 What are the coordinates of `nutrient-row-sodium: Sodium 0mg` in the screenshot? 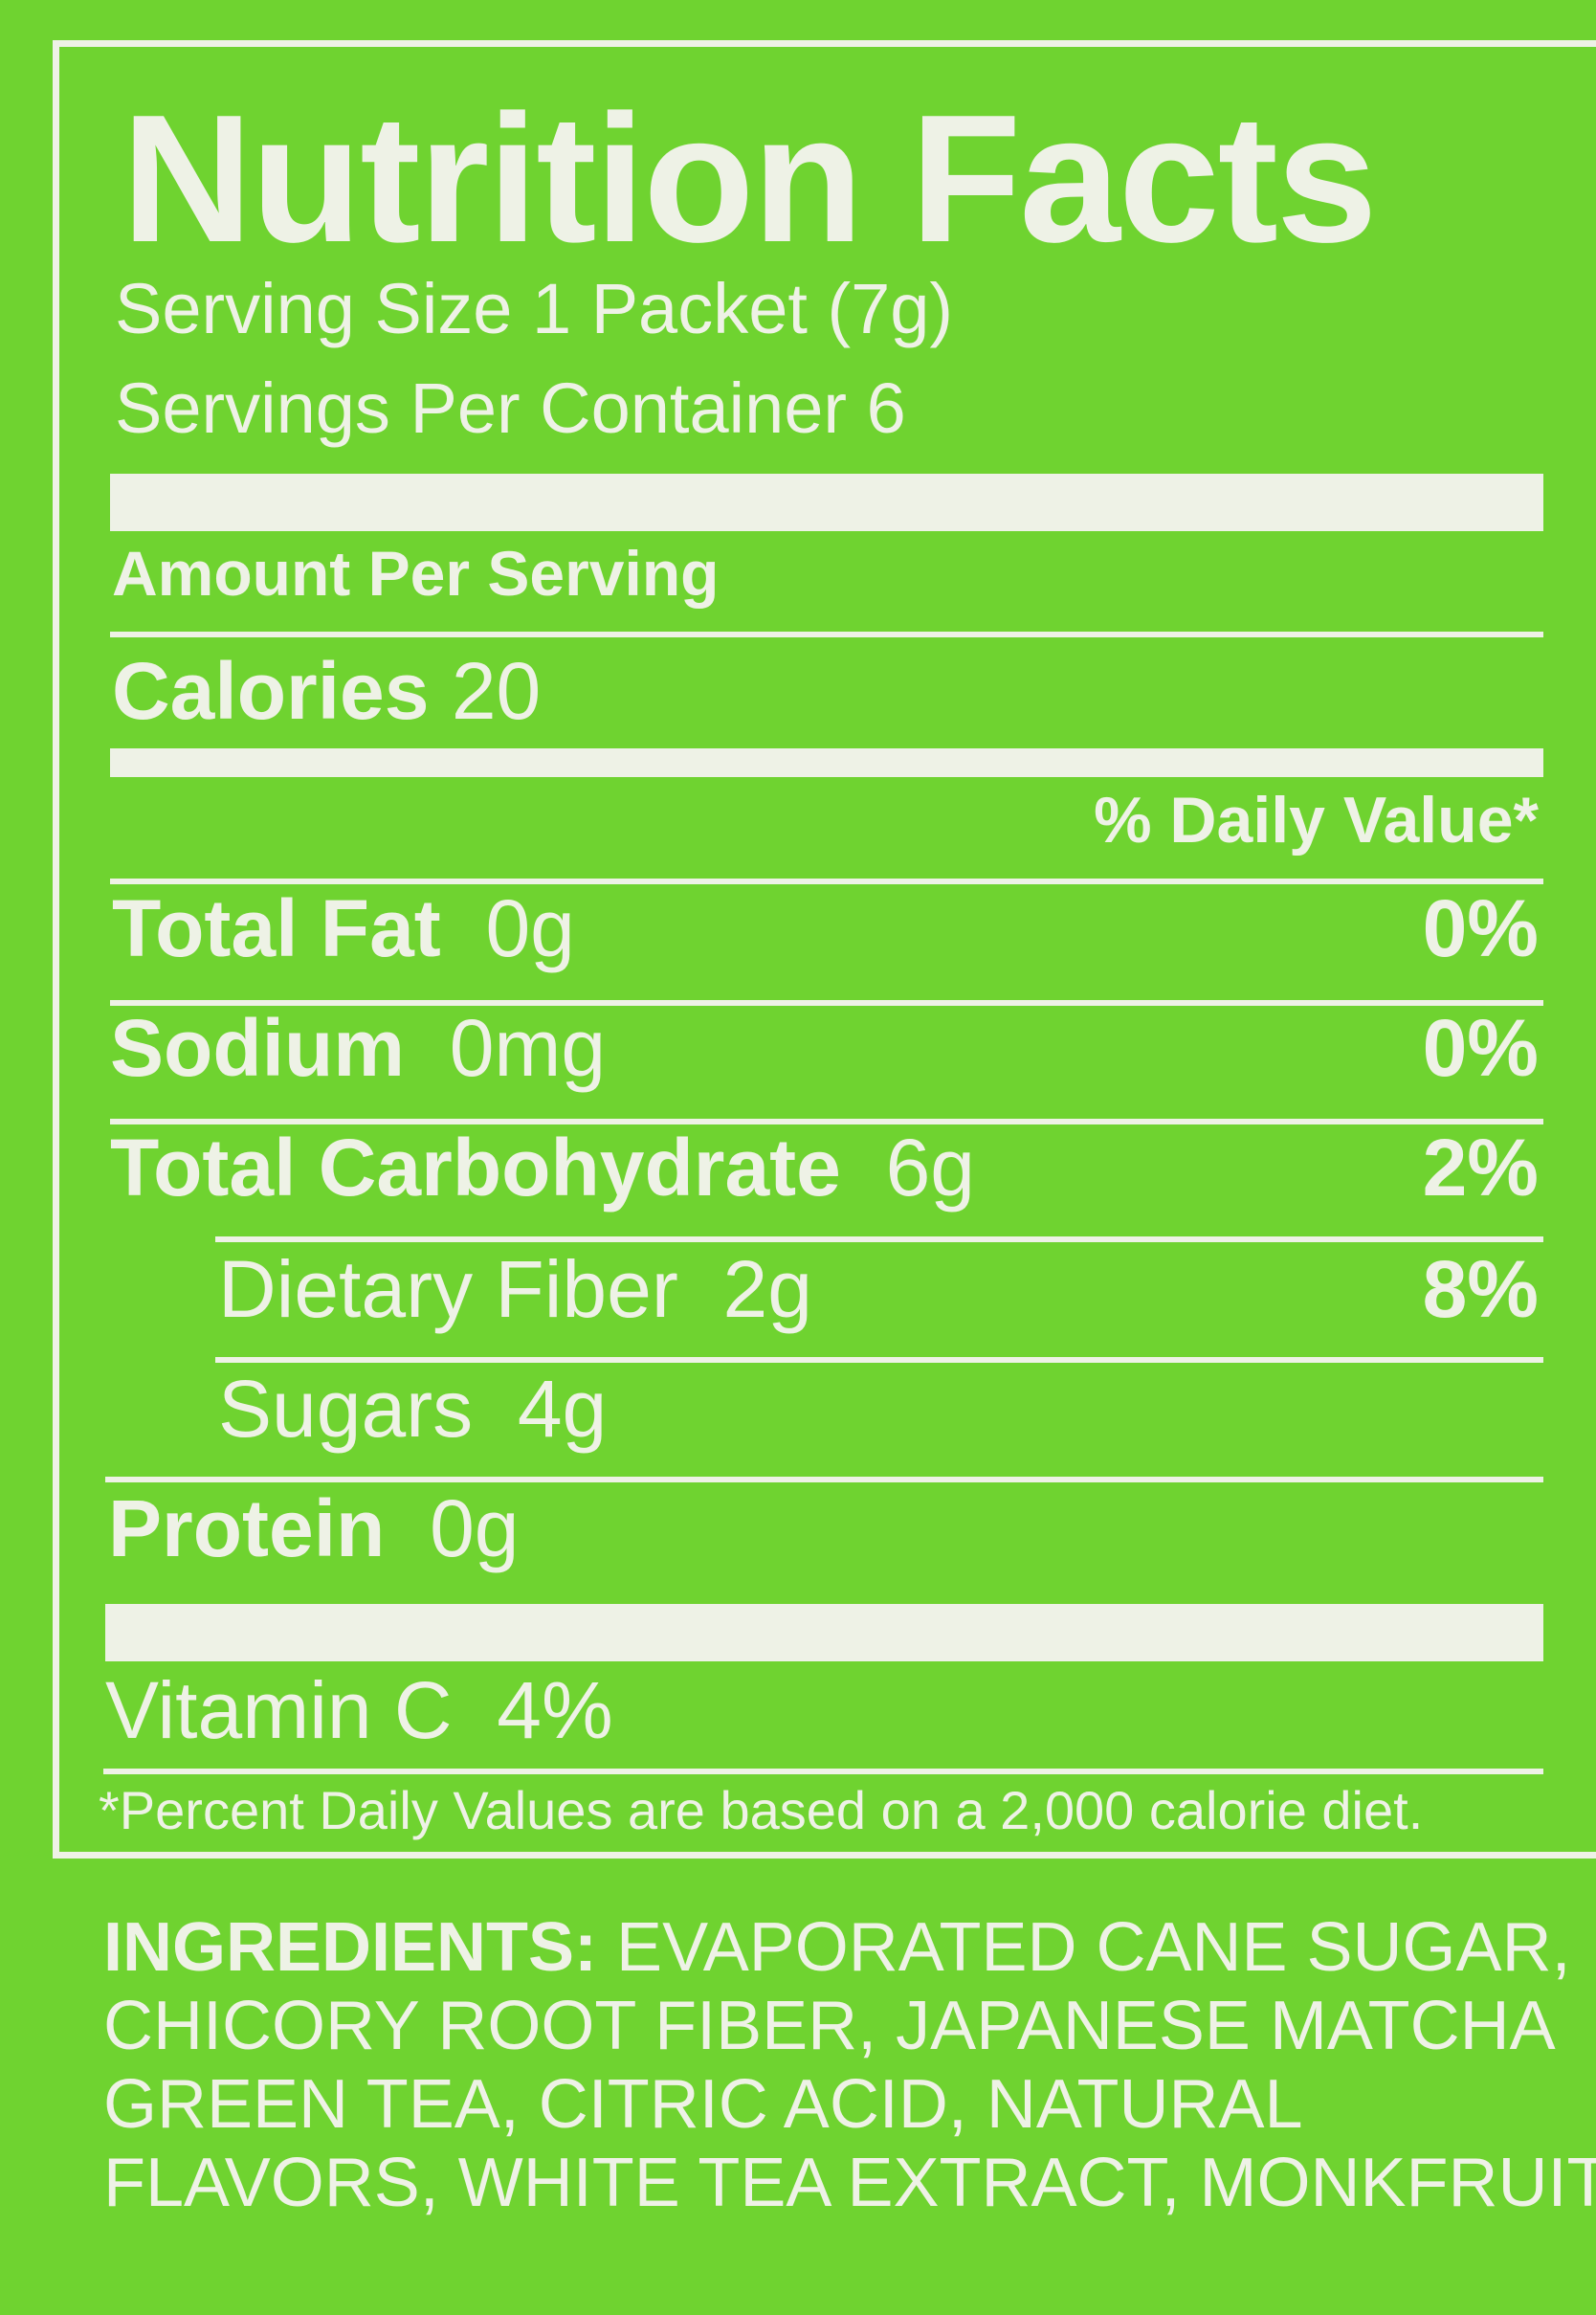 It's located at (358, 1048).